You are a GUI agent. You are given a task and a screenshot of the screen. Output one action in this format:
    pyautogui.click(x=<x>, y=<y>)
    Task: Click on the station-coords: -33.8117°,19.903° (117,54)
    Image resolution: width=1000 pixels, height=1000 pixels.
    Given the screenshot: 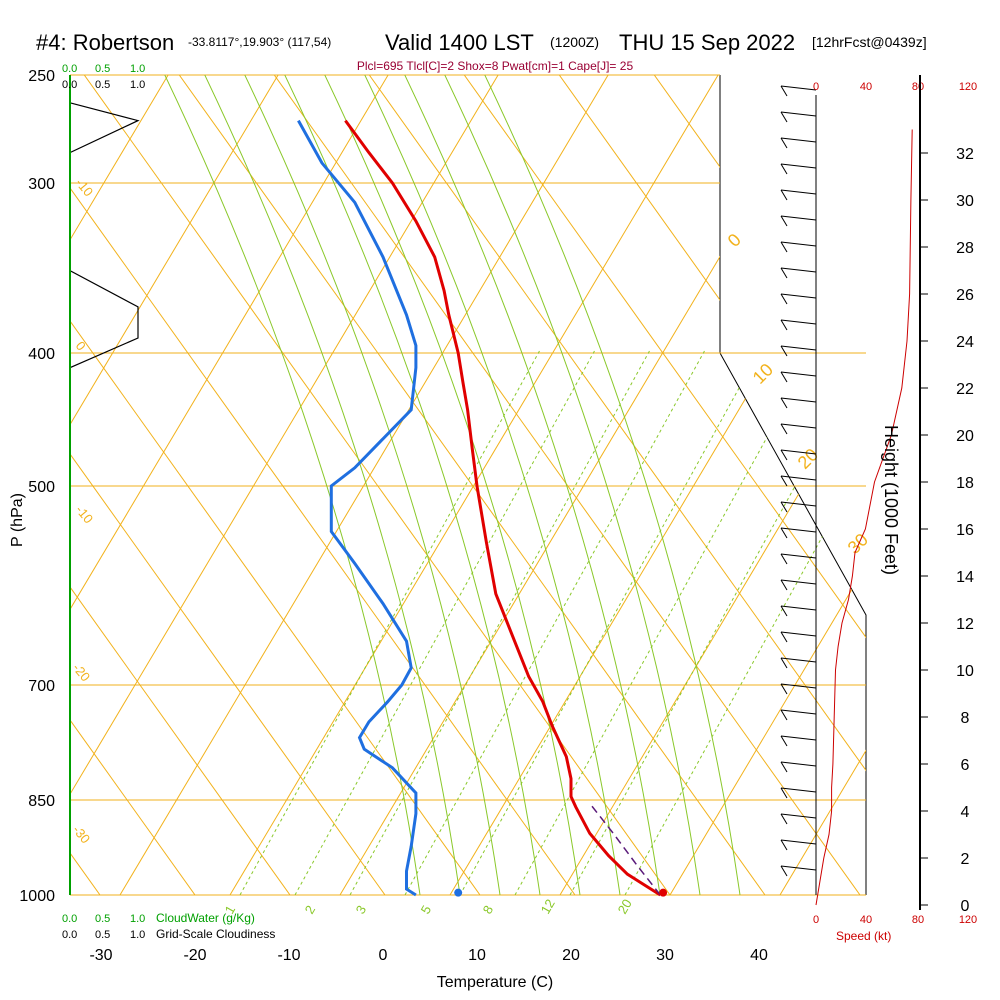 What is the action you would take?
    pyautogui.click(x=259, y=42)
    